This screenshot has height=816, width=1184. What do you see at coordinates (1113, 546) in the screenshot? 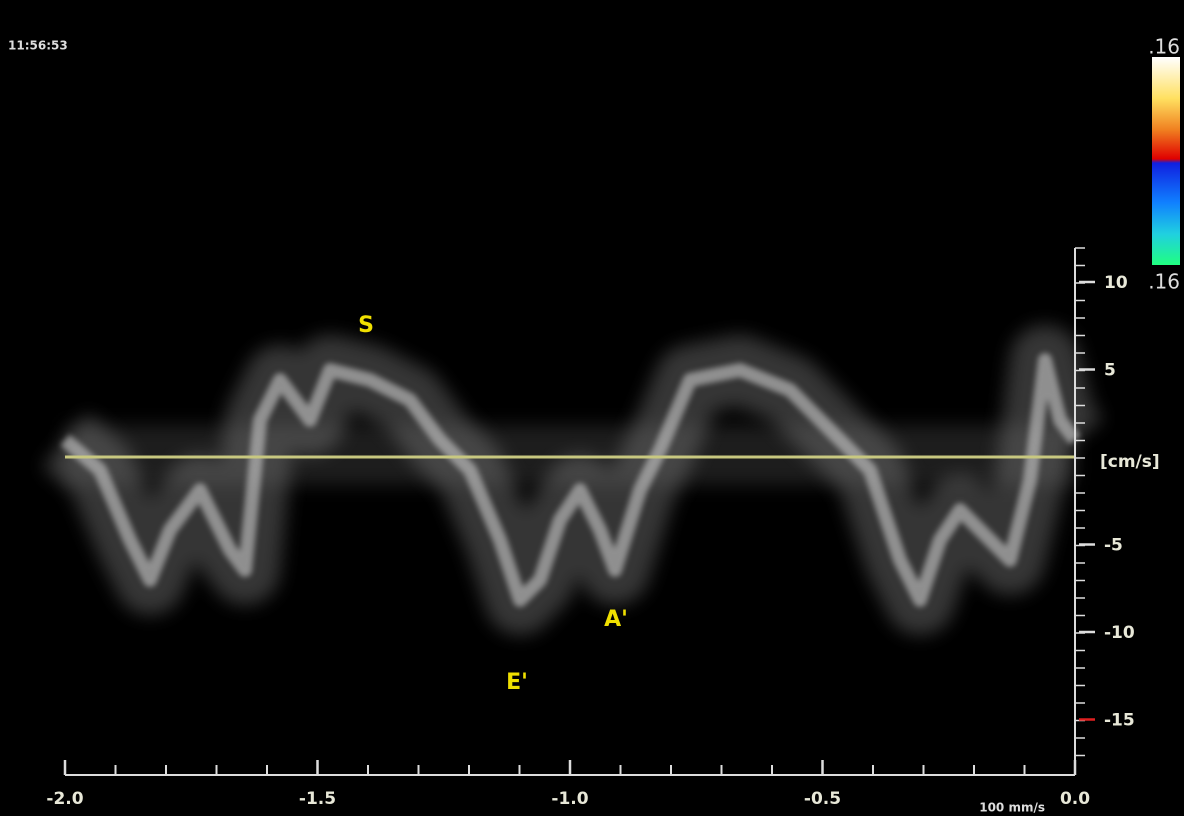
I see `y-tick-label: -5` at bounding box center [1113, 546].